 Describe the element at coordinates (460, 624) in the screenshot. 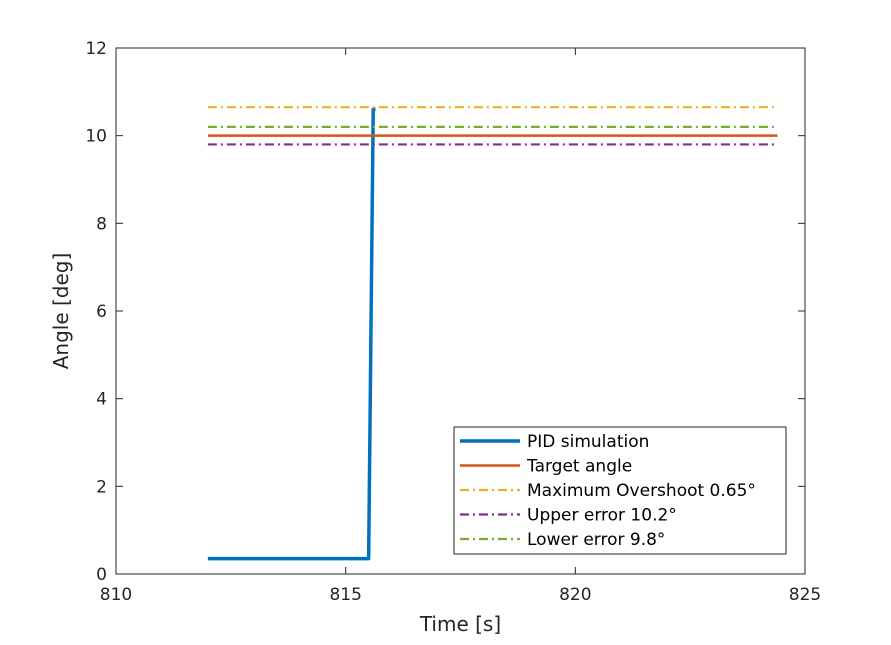

I see `x-axis-label: Time [s]` at that location.